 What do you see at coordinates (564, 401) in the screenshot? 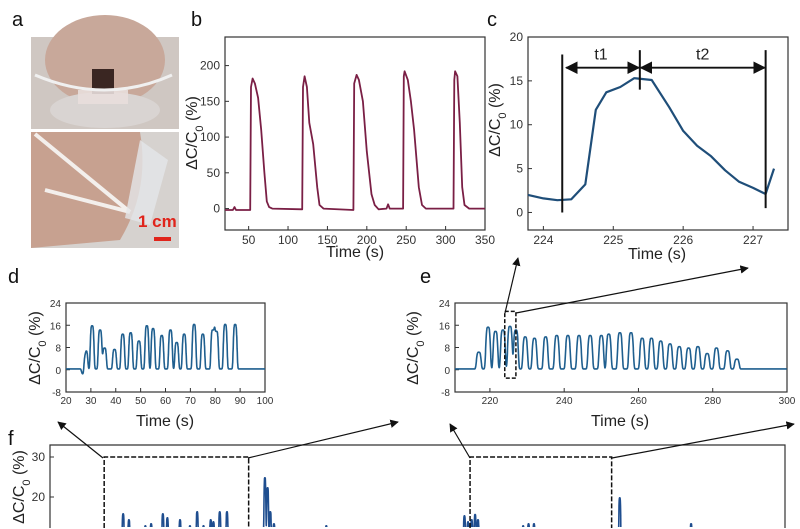
I see `x-tick-label: 240` at bounding box center [564, 401].